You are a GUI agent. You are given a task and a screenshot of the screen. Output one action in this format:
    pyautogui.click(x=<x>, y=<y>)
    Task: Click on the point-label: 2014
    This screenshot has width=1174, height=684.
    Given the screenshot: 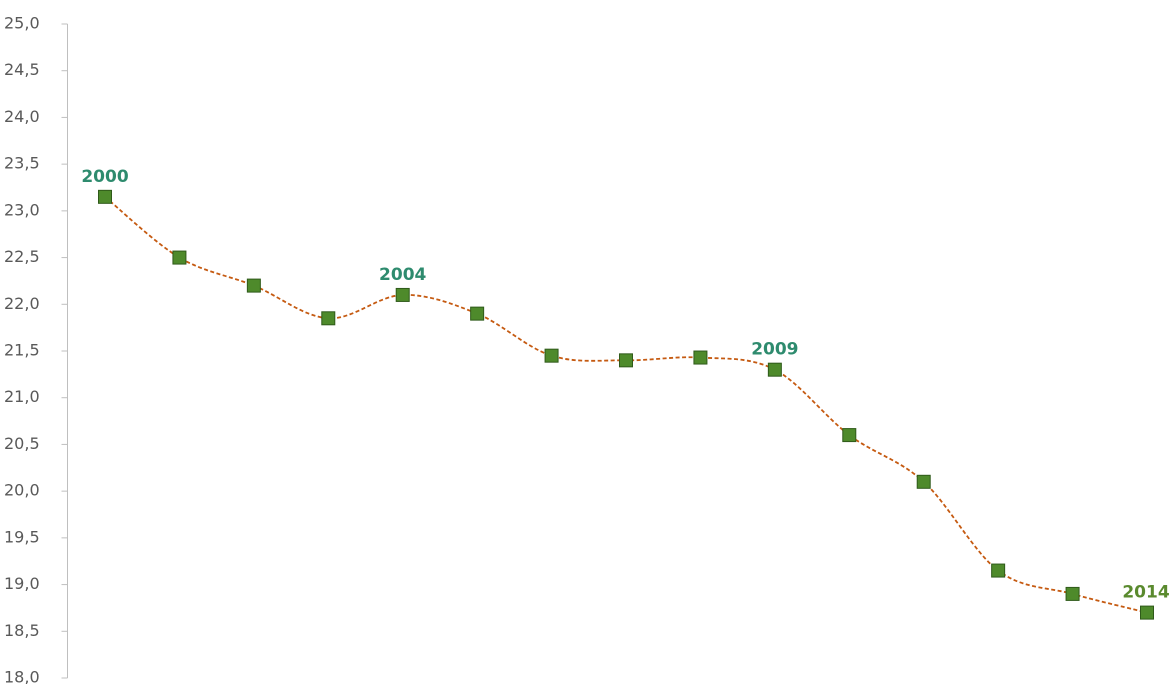 What is the action you would take?
    pyautogui.click(x=1145, y=593)
    